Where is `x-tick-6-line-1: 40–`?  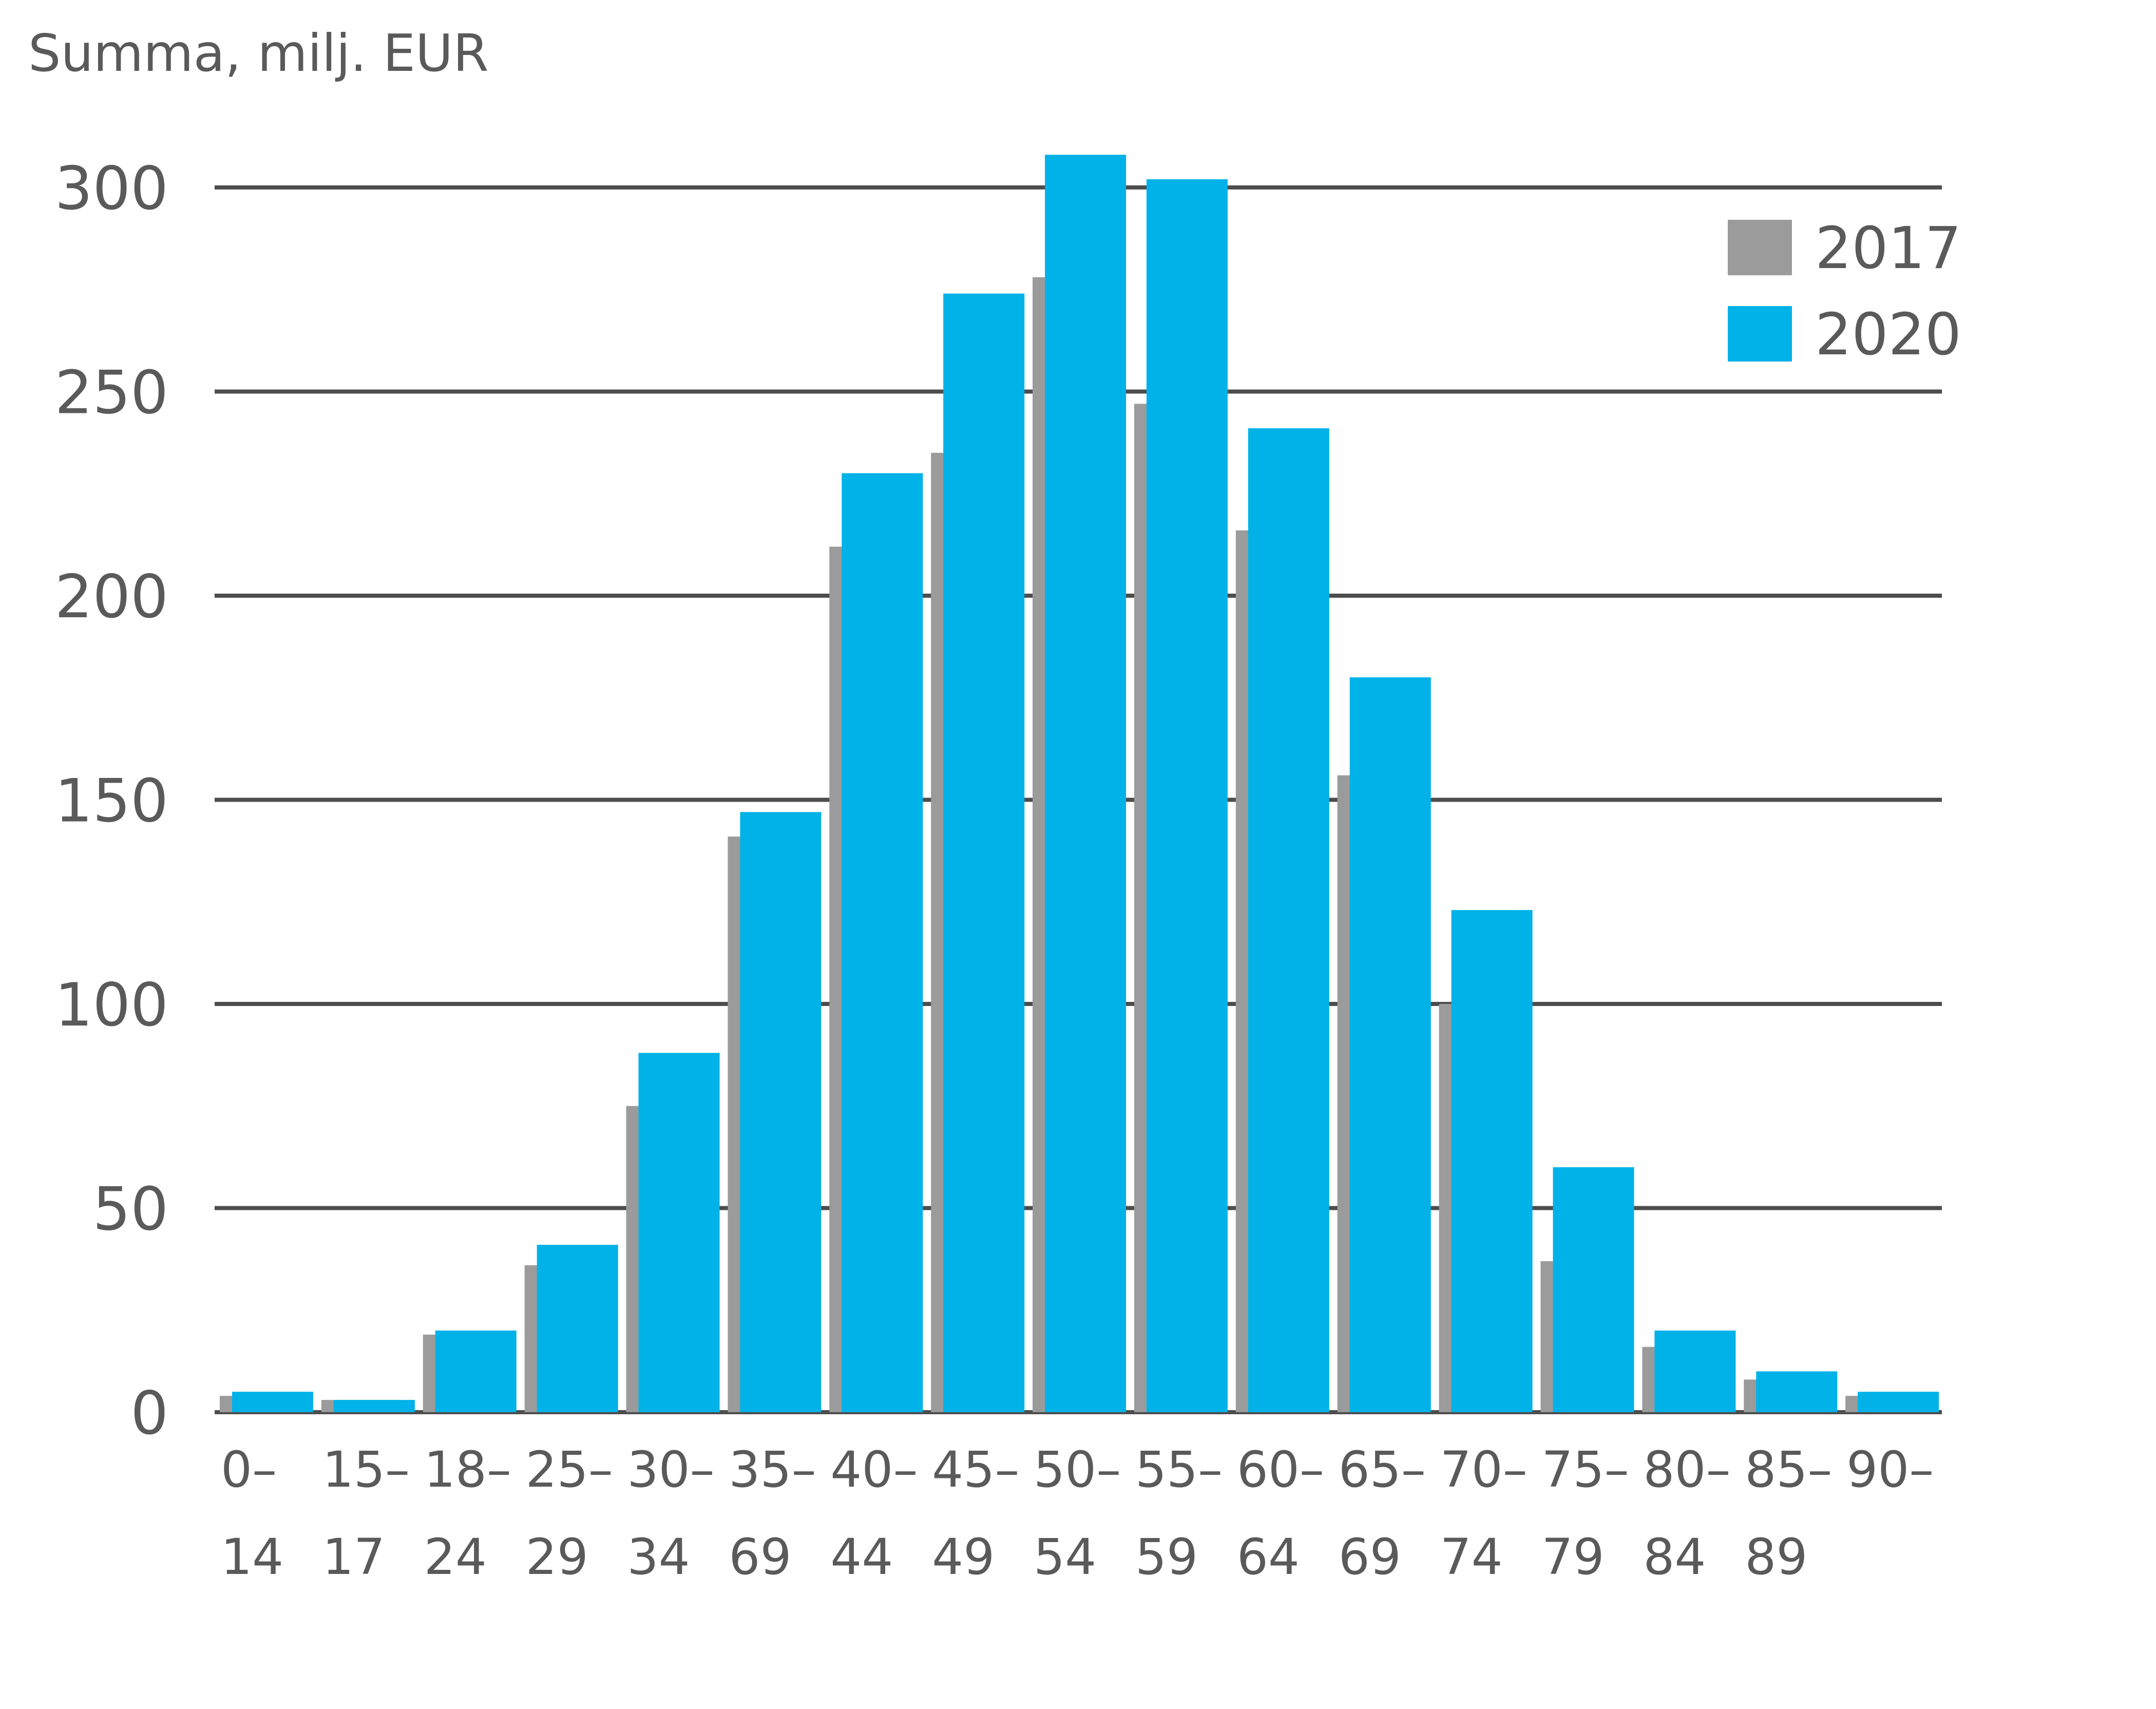
x-tick-6-line-1: 40– is located at coordinates (874, 1469).